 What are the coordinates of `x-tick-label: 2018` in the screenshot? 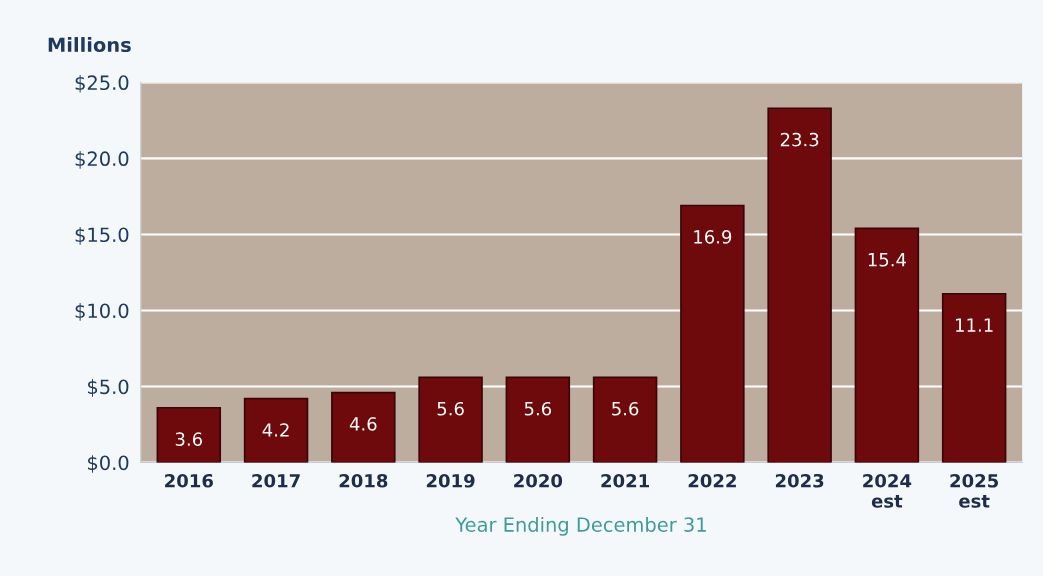 It's located at (363, 480).